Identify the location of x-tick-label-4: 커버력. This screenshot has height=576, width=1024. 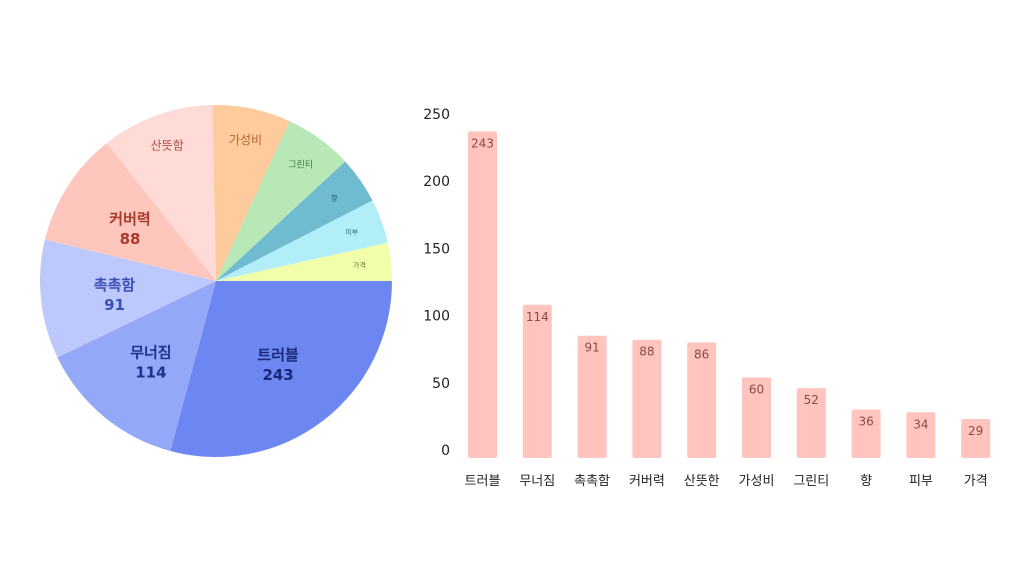
(647, 481).